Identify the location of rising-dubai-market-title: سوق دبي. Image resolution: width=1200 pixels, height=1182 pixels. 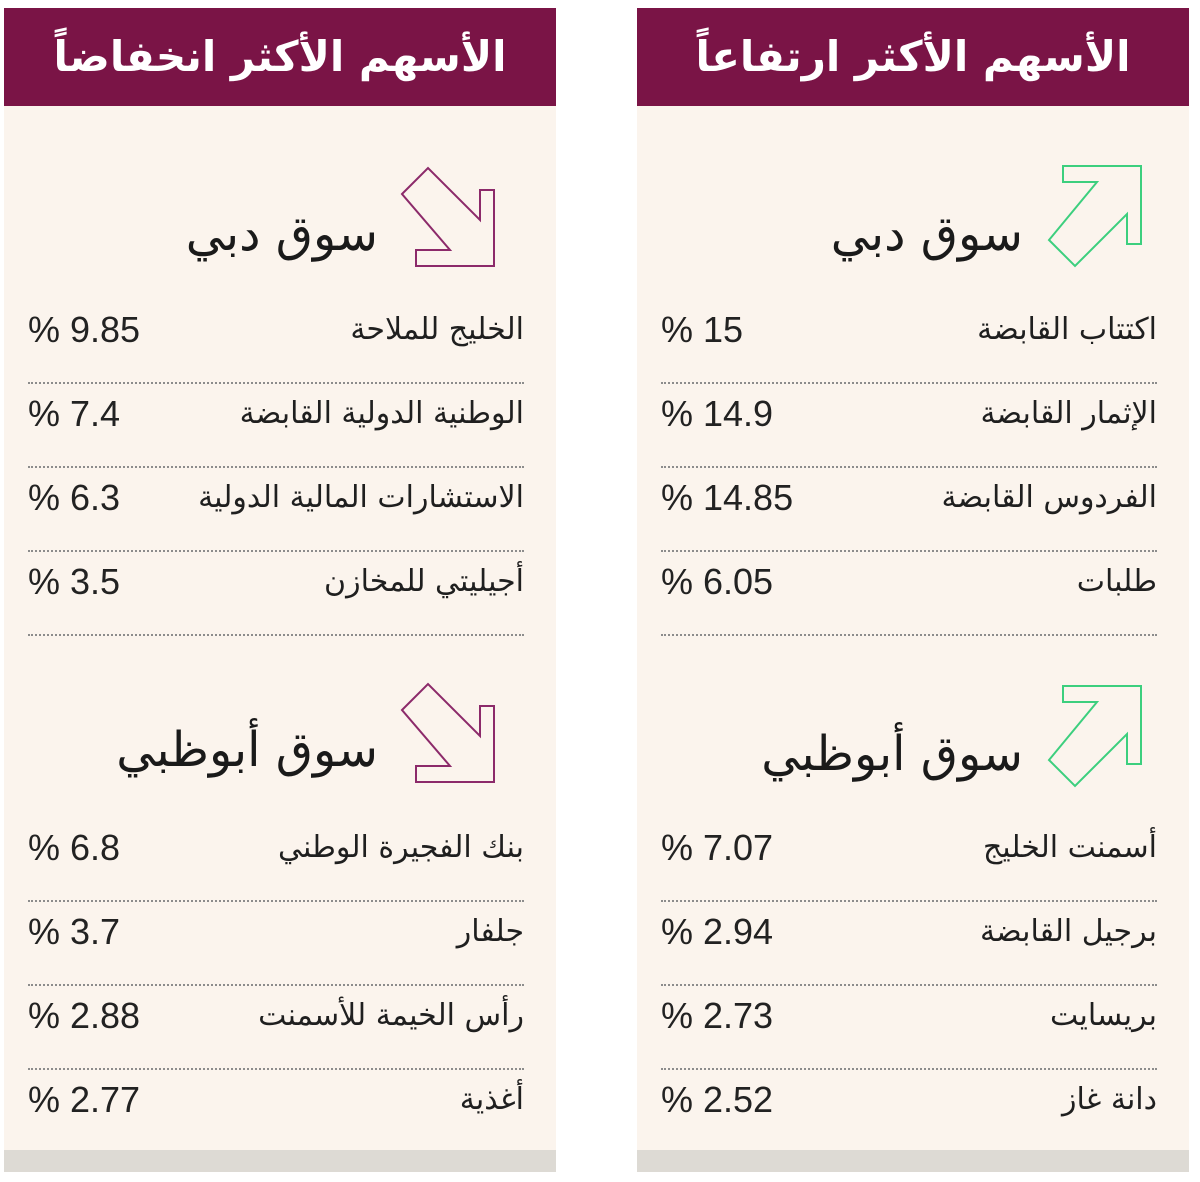
(926, 234).